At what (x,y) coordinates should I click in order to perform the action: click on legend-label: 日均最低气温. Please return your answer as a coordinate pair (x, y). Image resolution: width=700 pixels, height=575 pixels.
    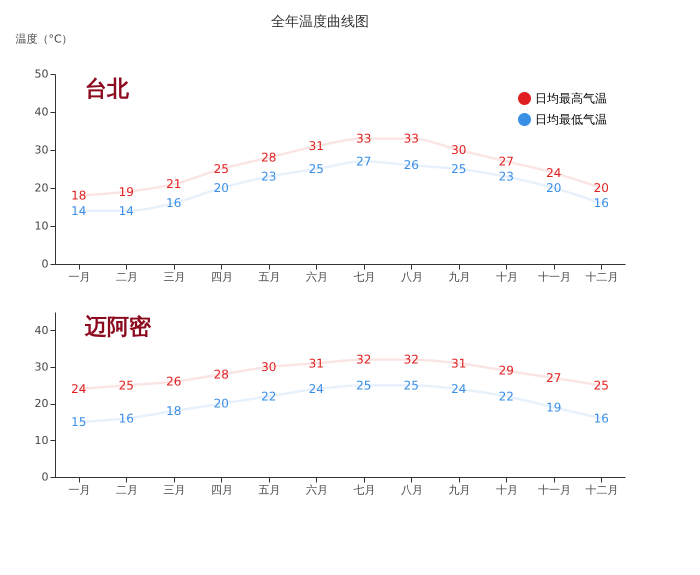
    Looking at the image, I should click on (571, 119).